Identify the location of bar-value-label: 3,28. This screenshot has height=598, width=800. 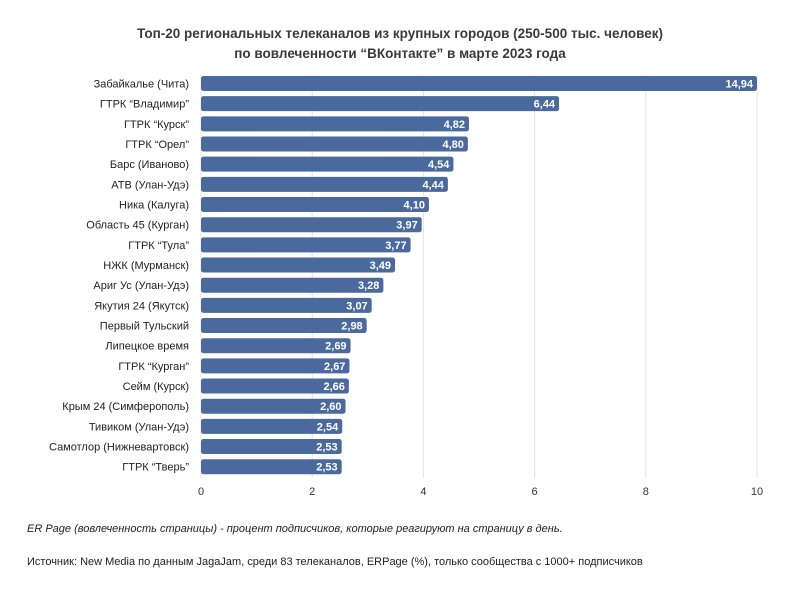
(368, 286).